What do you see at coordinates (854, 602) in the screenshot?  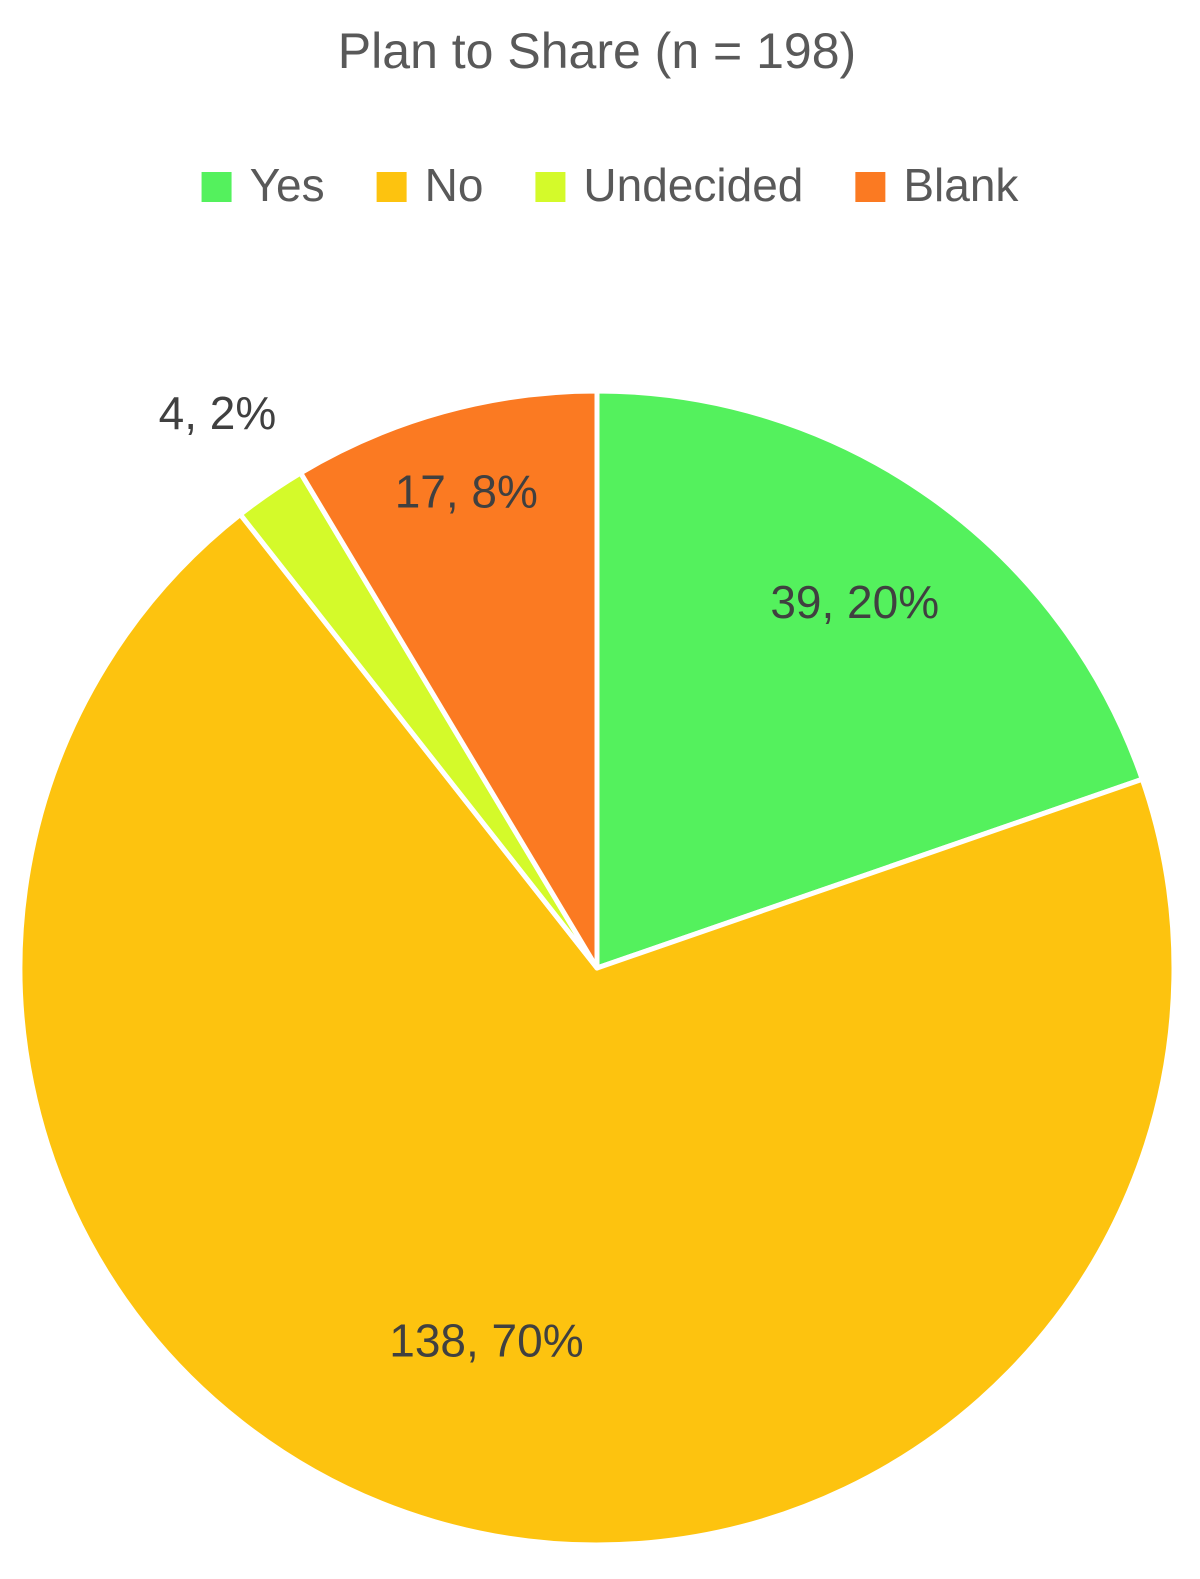 I see `data-label: 39, 20%` at bounding box center [854, 602].